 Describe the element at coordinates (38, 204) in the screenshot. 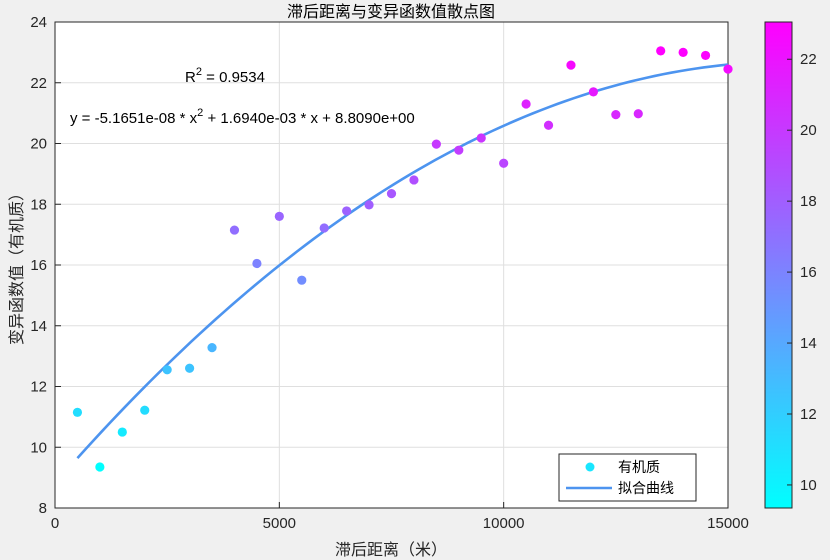

I see `y-tick-label: 18` at that location.